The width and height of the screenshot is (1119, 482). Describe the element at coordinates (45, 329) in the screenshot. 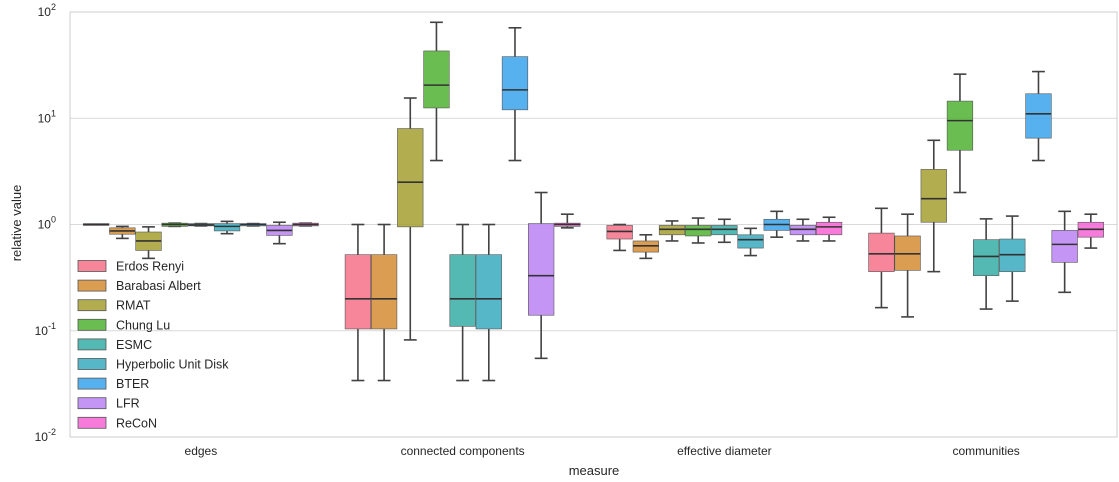

I see `y-tick-label: 10⁻¹` at that location.